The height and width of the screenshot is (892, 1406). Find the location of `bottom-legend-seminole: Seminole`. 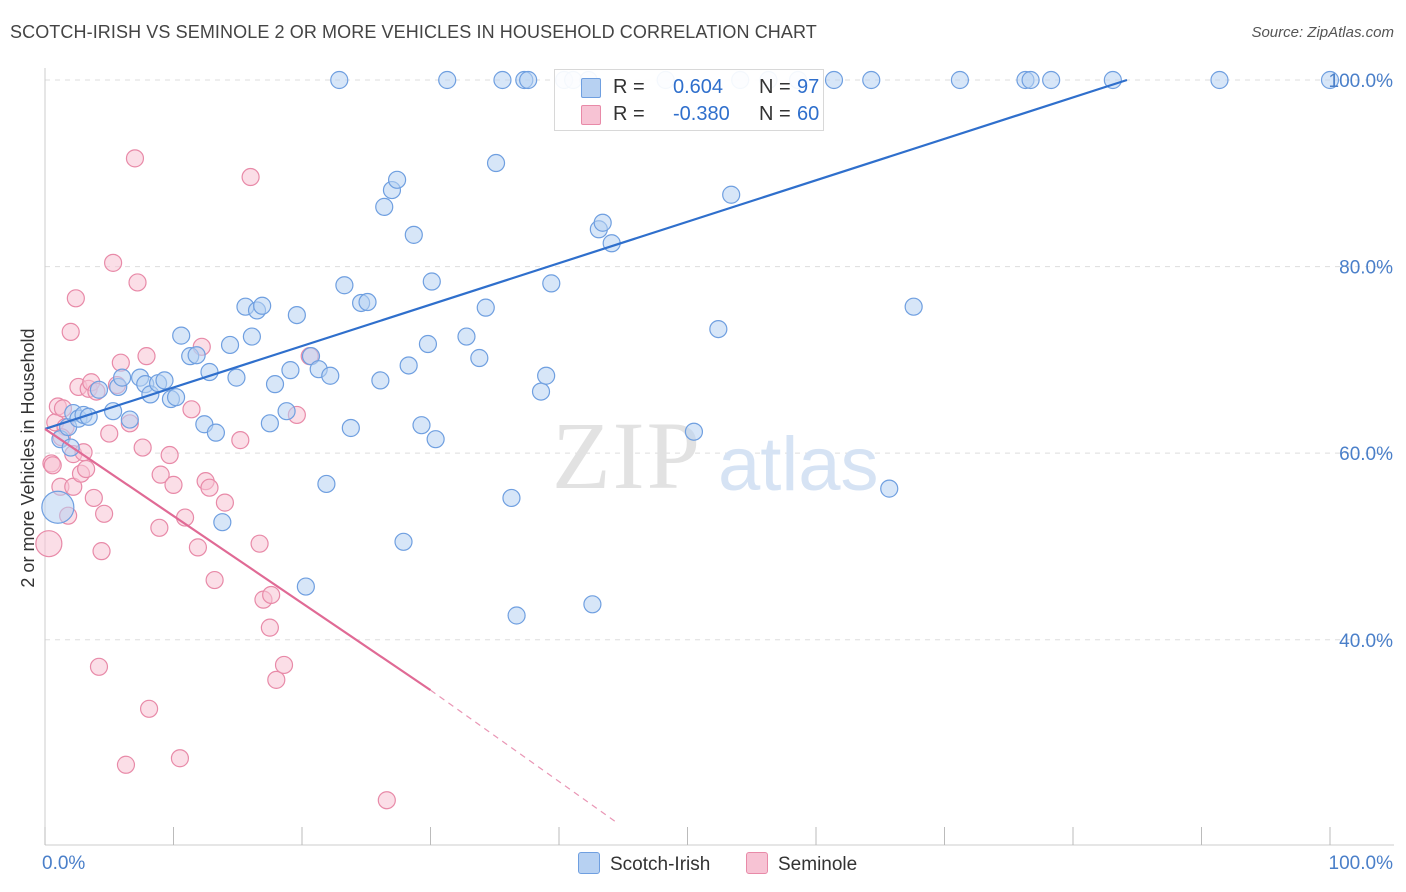

bottom-legend-seminole: Seminole is located at coordinates (801, 864).